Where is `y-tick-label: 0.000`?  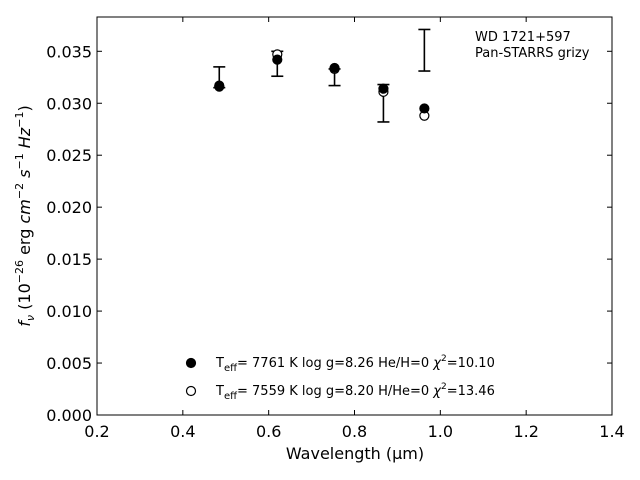 y-tick-label: 0.000 is located at coordinates (69, 415).